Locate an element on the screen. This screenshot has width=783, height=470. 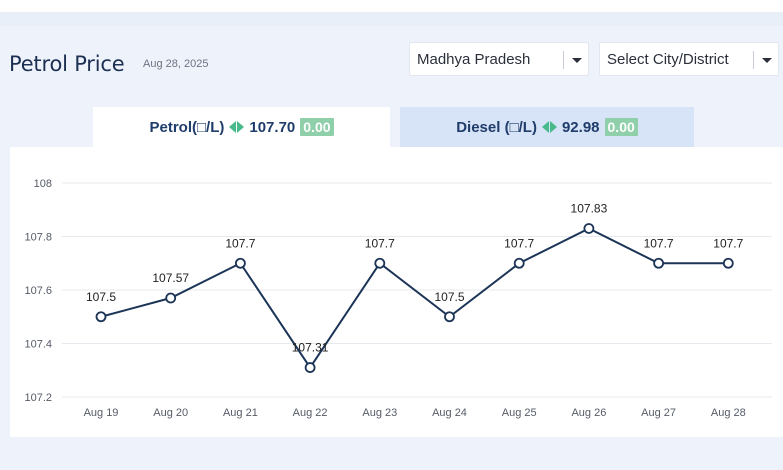
page-date: Aug 28, 2025 is located at coordinates (176, 64).